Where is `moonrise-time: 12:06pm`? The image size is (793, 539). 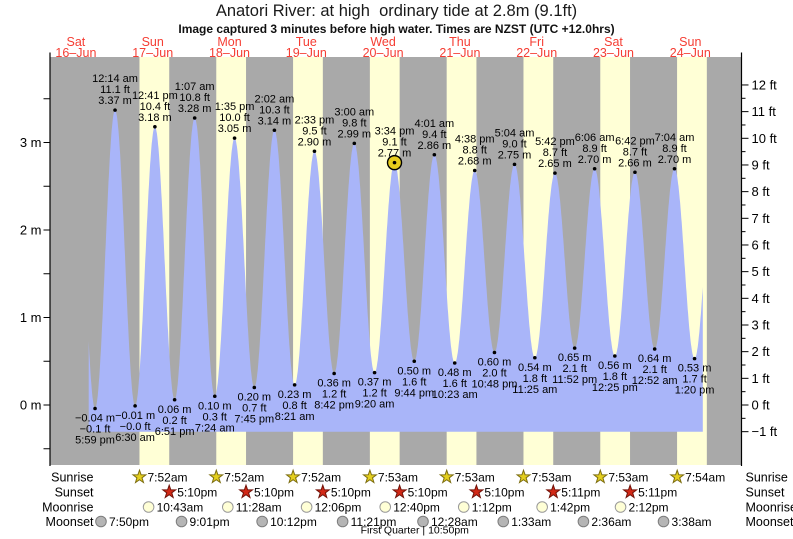 moonrise-time: 12:06pm is located at coordinates (338, 508).